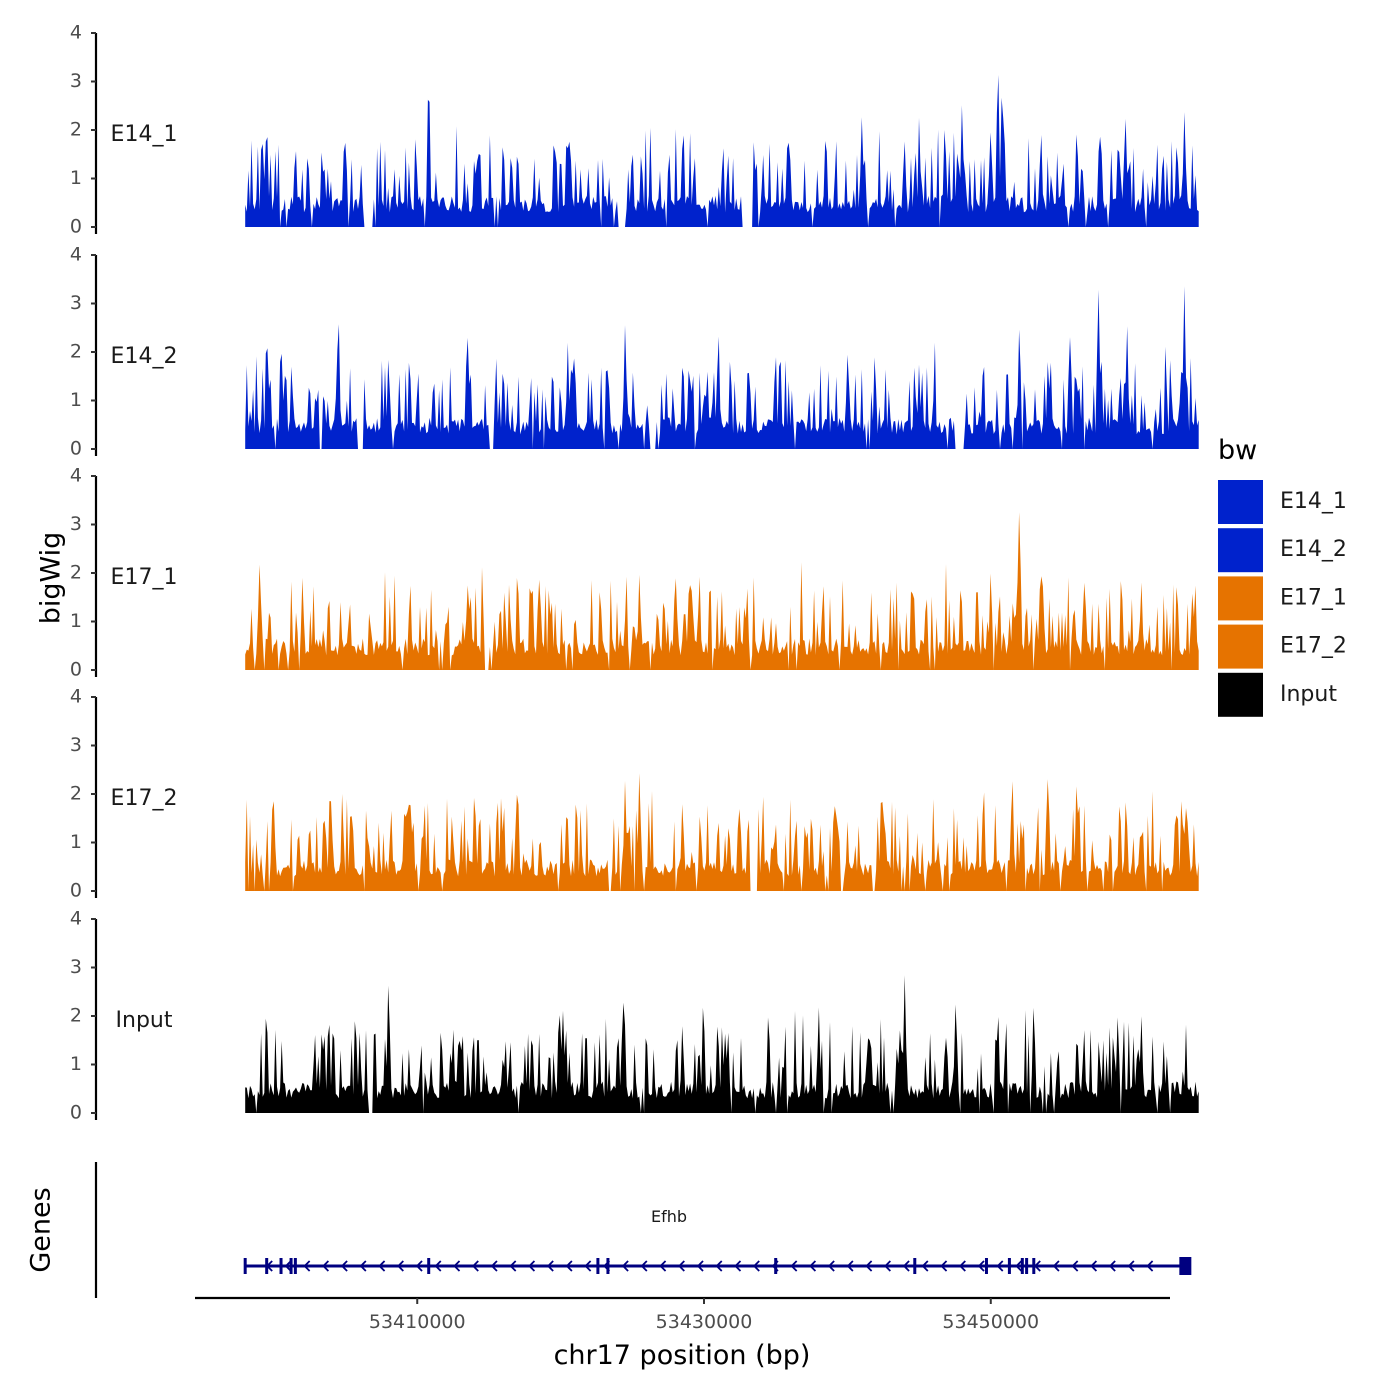 The width and height of the screenshot is (1400, 1400). I want to click on legend-label: E14_1, so click(1313, 501).